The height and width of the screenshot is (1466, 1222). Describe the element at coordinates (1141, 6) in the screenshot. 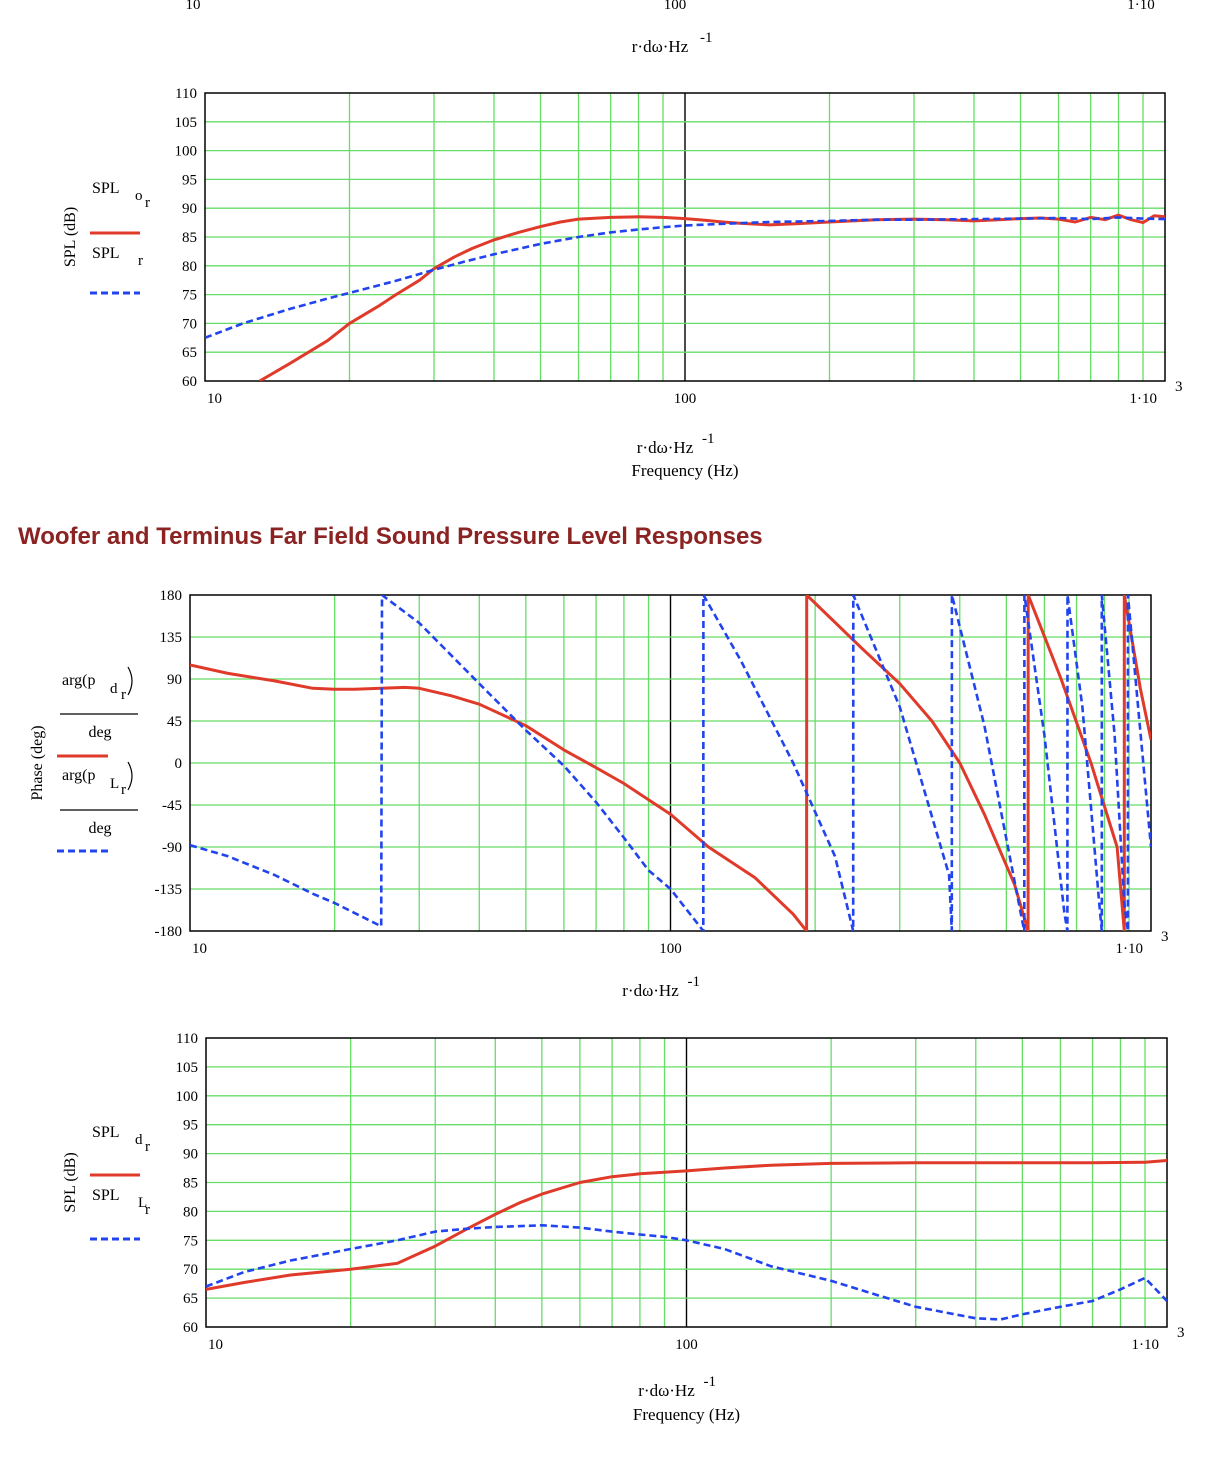

I see `top-partial-tick-1000: 1·10` at that location.